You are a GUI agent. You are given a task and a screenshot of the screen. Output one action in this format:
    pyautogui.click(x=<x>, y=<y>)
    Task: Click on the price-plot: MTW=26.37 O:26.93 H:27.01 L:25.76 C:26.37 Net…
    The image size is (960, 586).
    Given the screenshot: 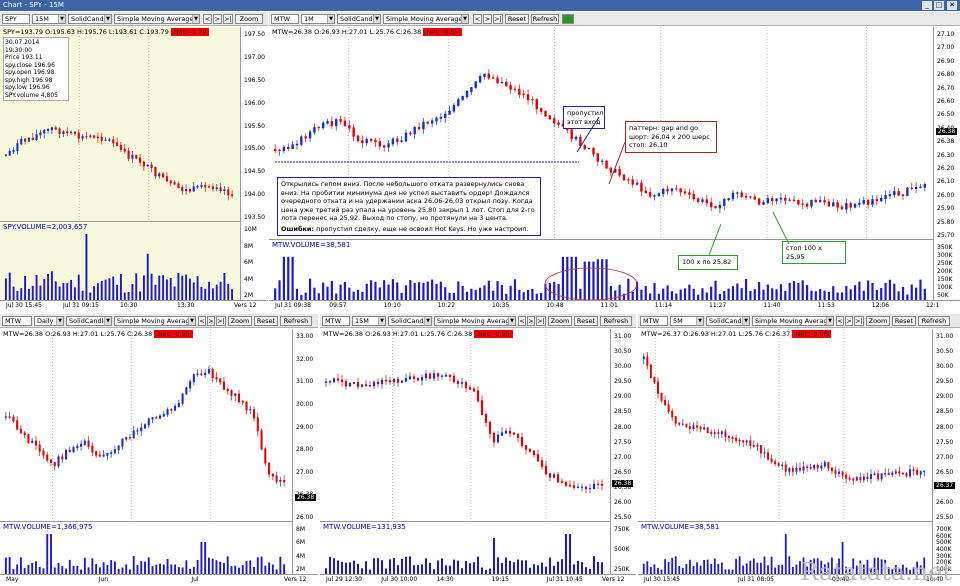 What is the action you would take?
    pyautogui.click(x=785, y=425)
    